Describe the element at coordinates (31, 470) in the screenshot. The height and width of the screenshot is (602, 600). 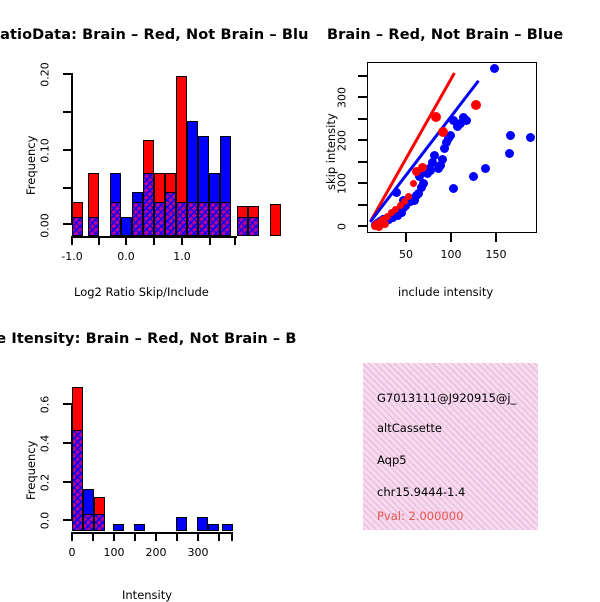
I see `intensity-histogram-ylabel: Frequency` at that location.